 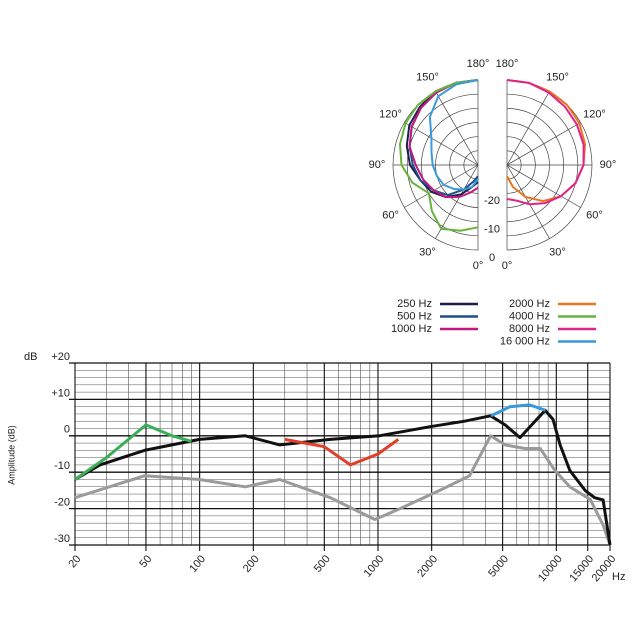 I want to click on x-tick-label: 5000, so click(x=498, y=566).